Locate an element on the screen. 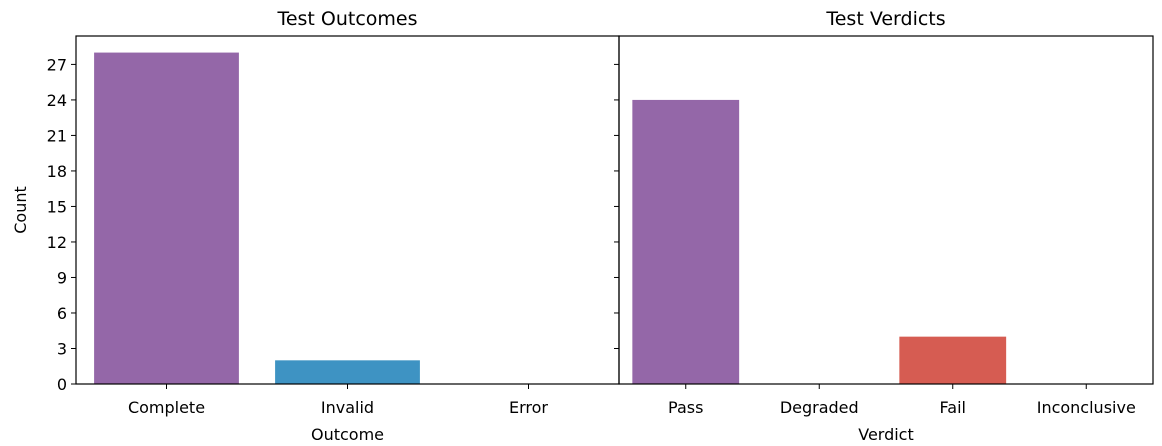 The height and width of the screenshot is (446, 1162). x-tick-label-pass: Pass is located at coordinates (685, 407).